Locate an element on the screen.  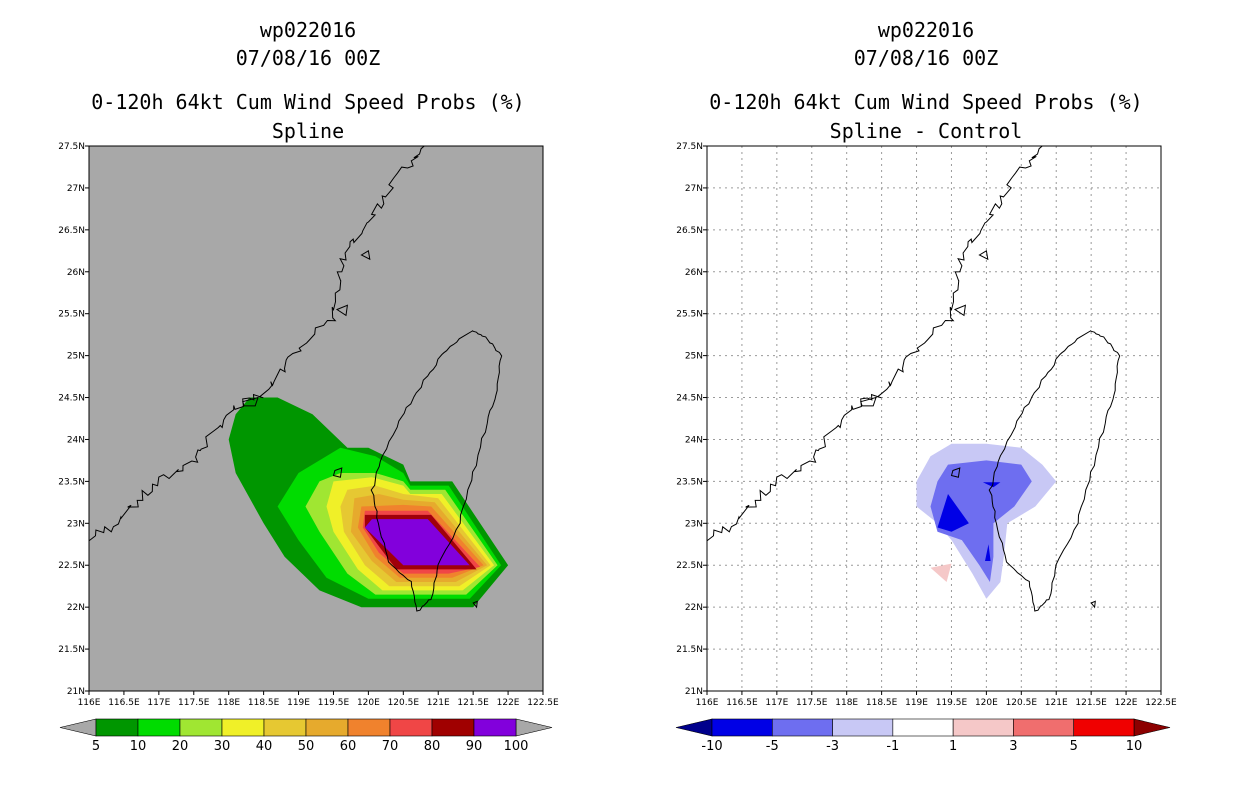
colorbar-label: -3 is located at coordinates (832, 746).